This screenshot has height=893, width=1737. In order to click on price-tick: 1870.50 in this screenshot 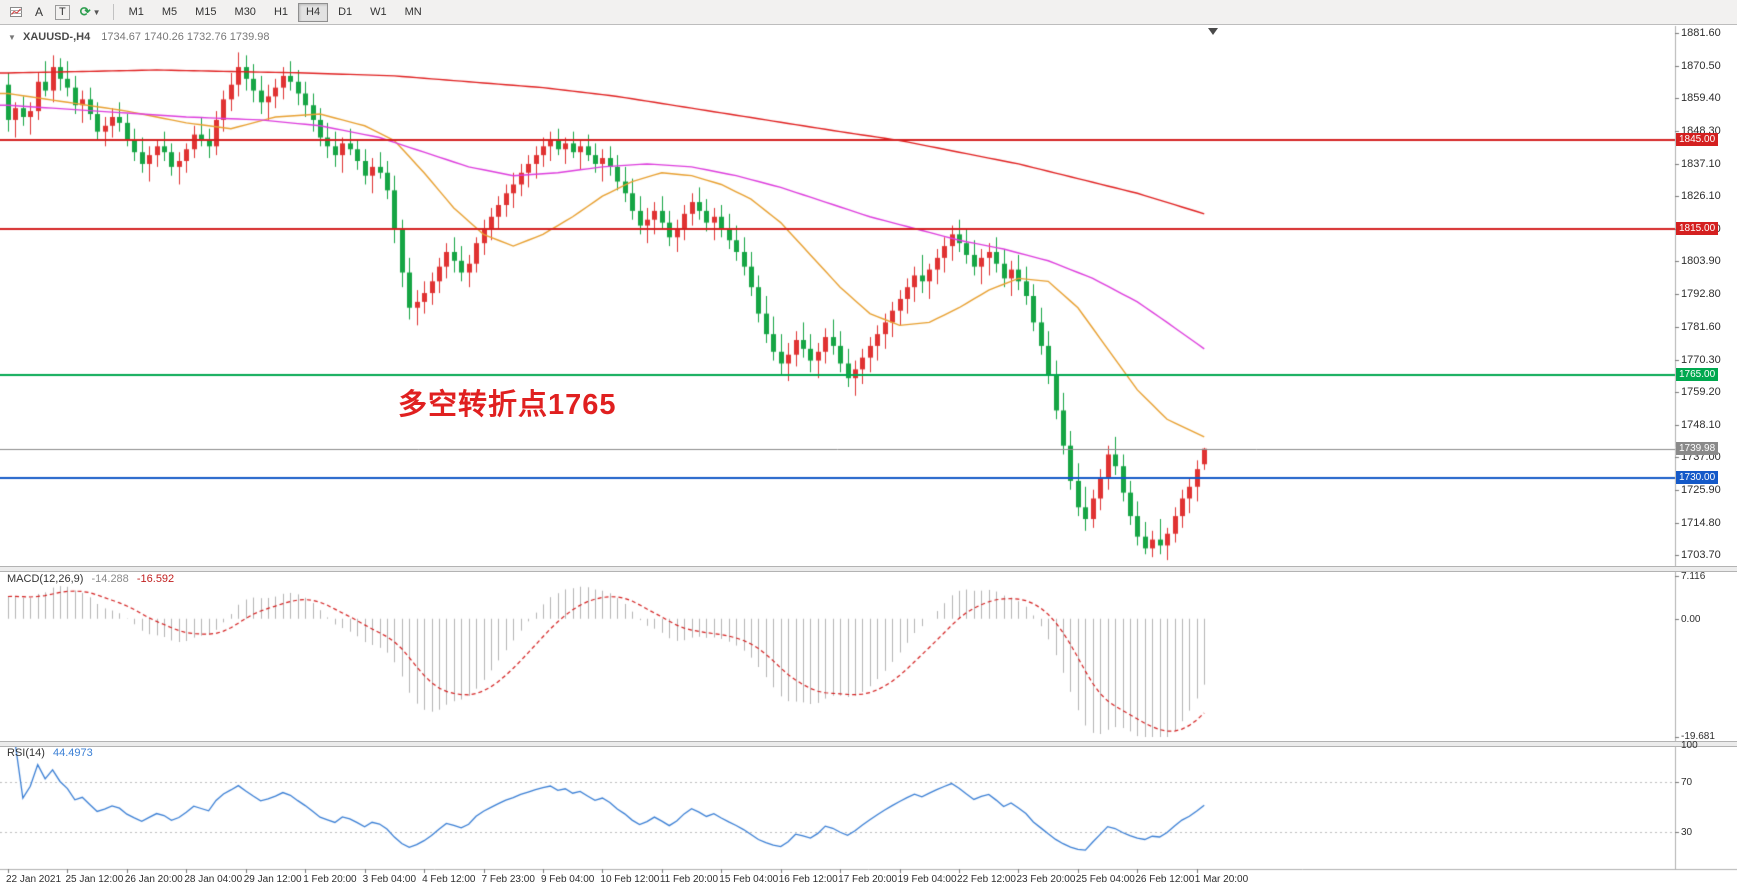, I will do `click(1701, 65)`.